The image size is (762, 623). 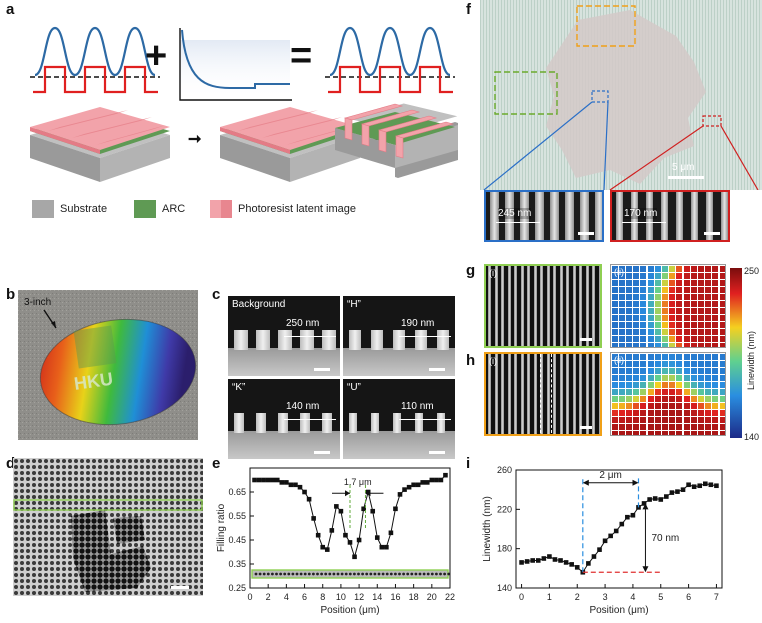 I want to click on y-tick-label: 0.65, so click(x=237, y=492).